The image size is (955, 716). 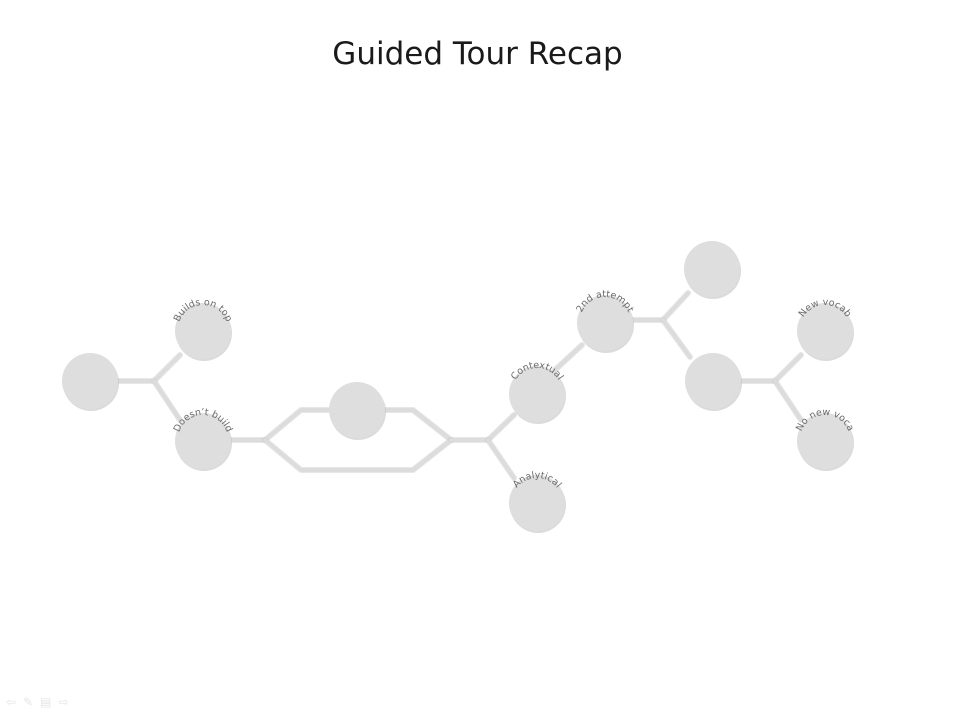 What do you see at coordinates (11, 702) in the screenshot?
I see `previous-slide-icon: ⇦` at bounding box center [11, 702].